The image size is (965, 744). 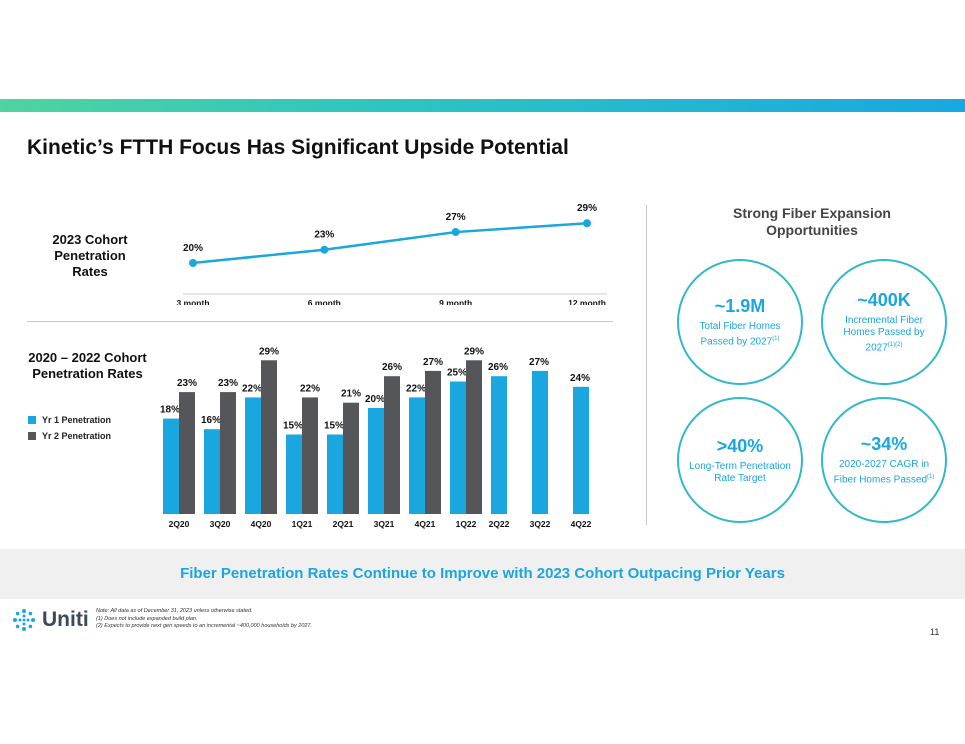 I want to click on stat-caption: Long-Term Penetration Rate Target, so click(x=740, y=472).